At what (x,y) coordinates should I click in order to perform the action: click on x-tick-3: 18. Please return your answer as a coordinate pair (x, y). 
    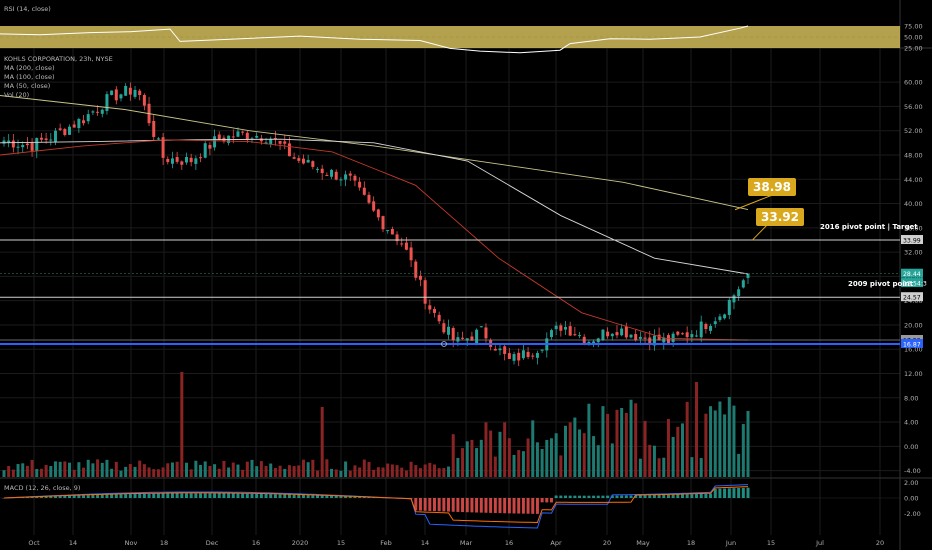
    Looking at the image, I should click on (164, 543).